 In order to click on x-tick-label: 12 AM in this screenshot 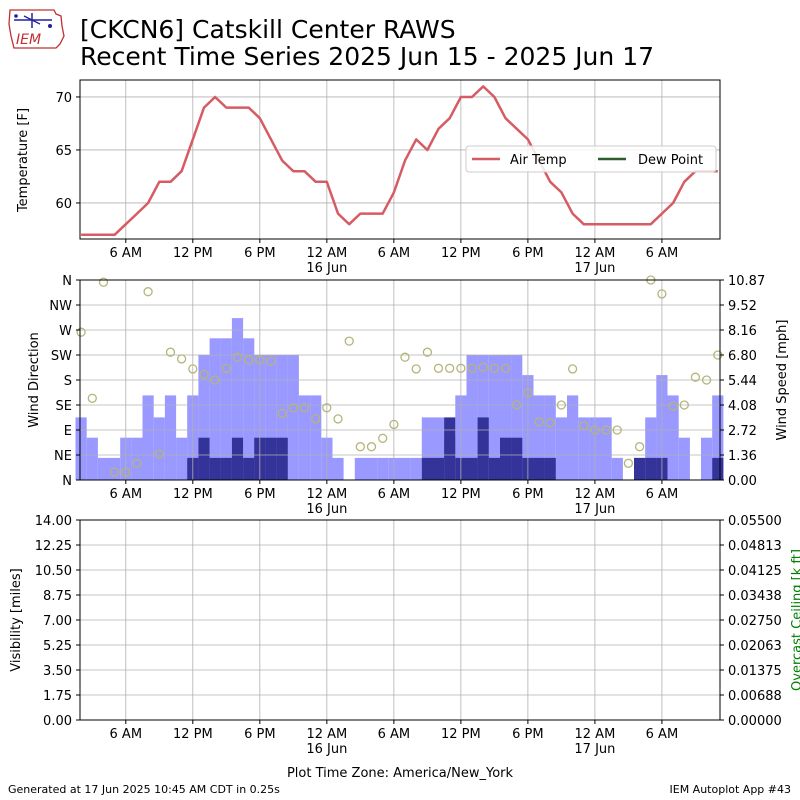, I will do `click(595, 494)`.